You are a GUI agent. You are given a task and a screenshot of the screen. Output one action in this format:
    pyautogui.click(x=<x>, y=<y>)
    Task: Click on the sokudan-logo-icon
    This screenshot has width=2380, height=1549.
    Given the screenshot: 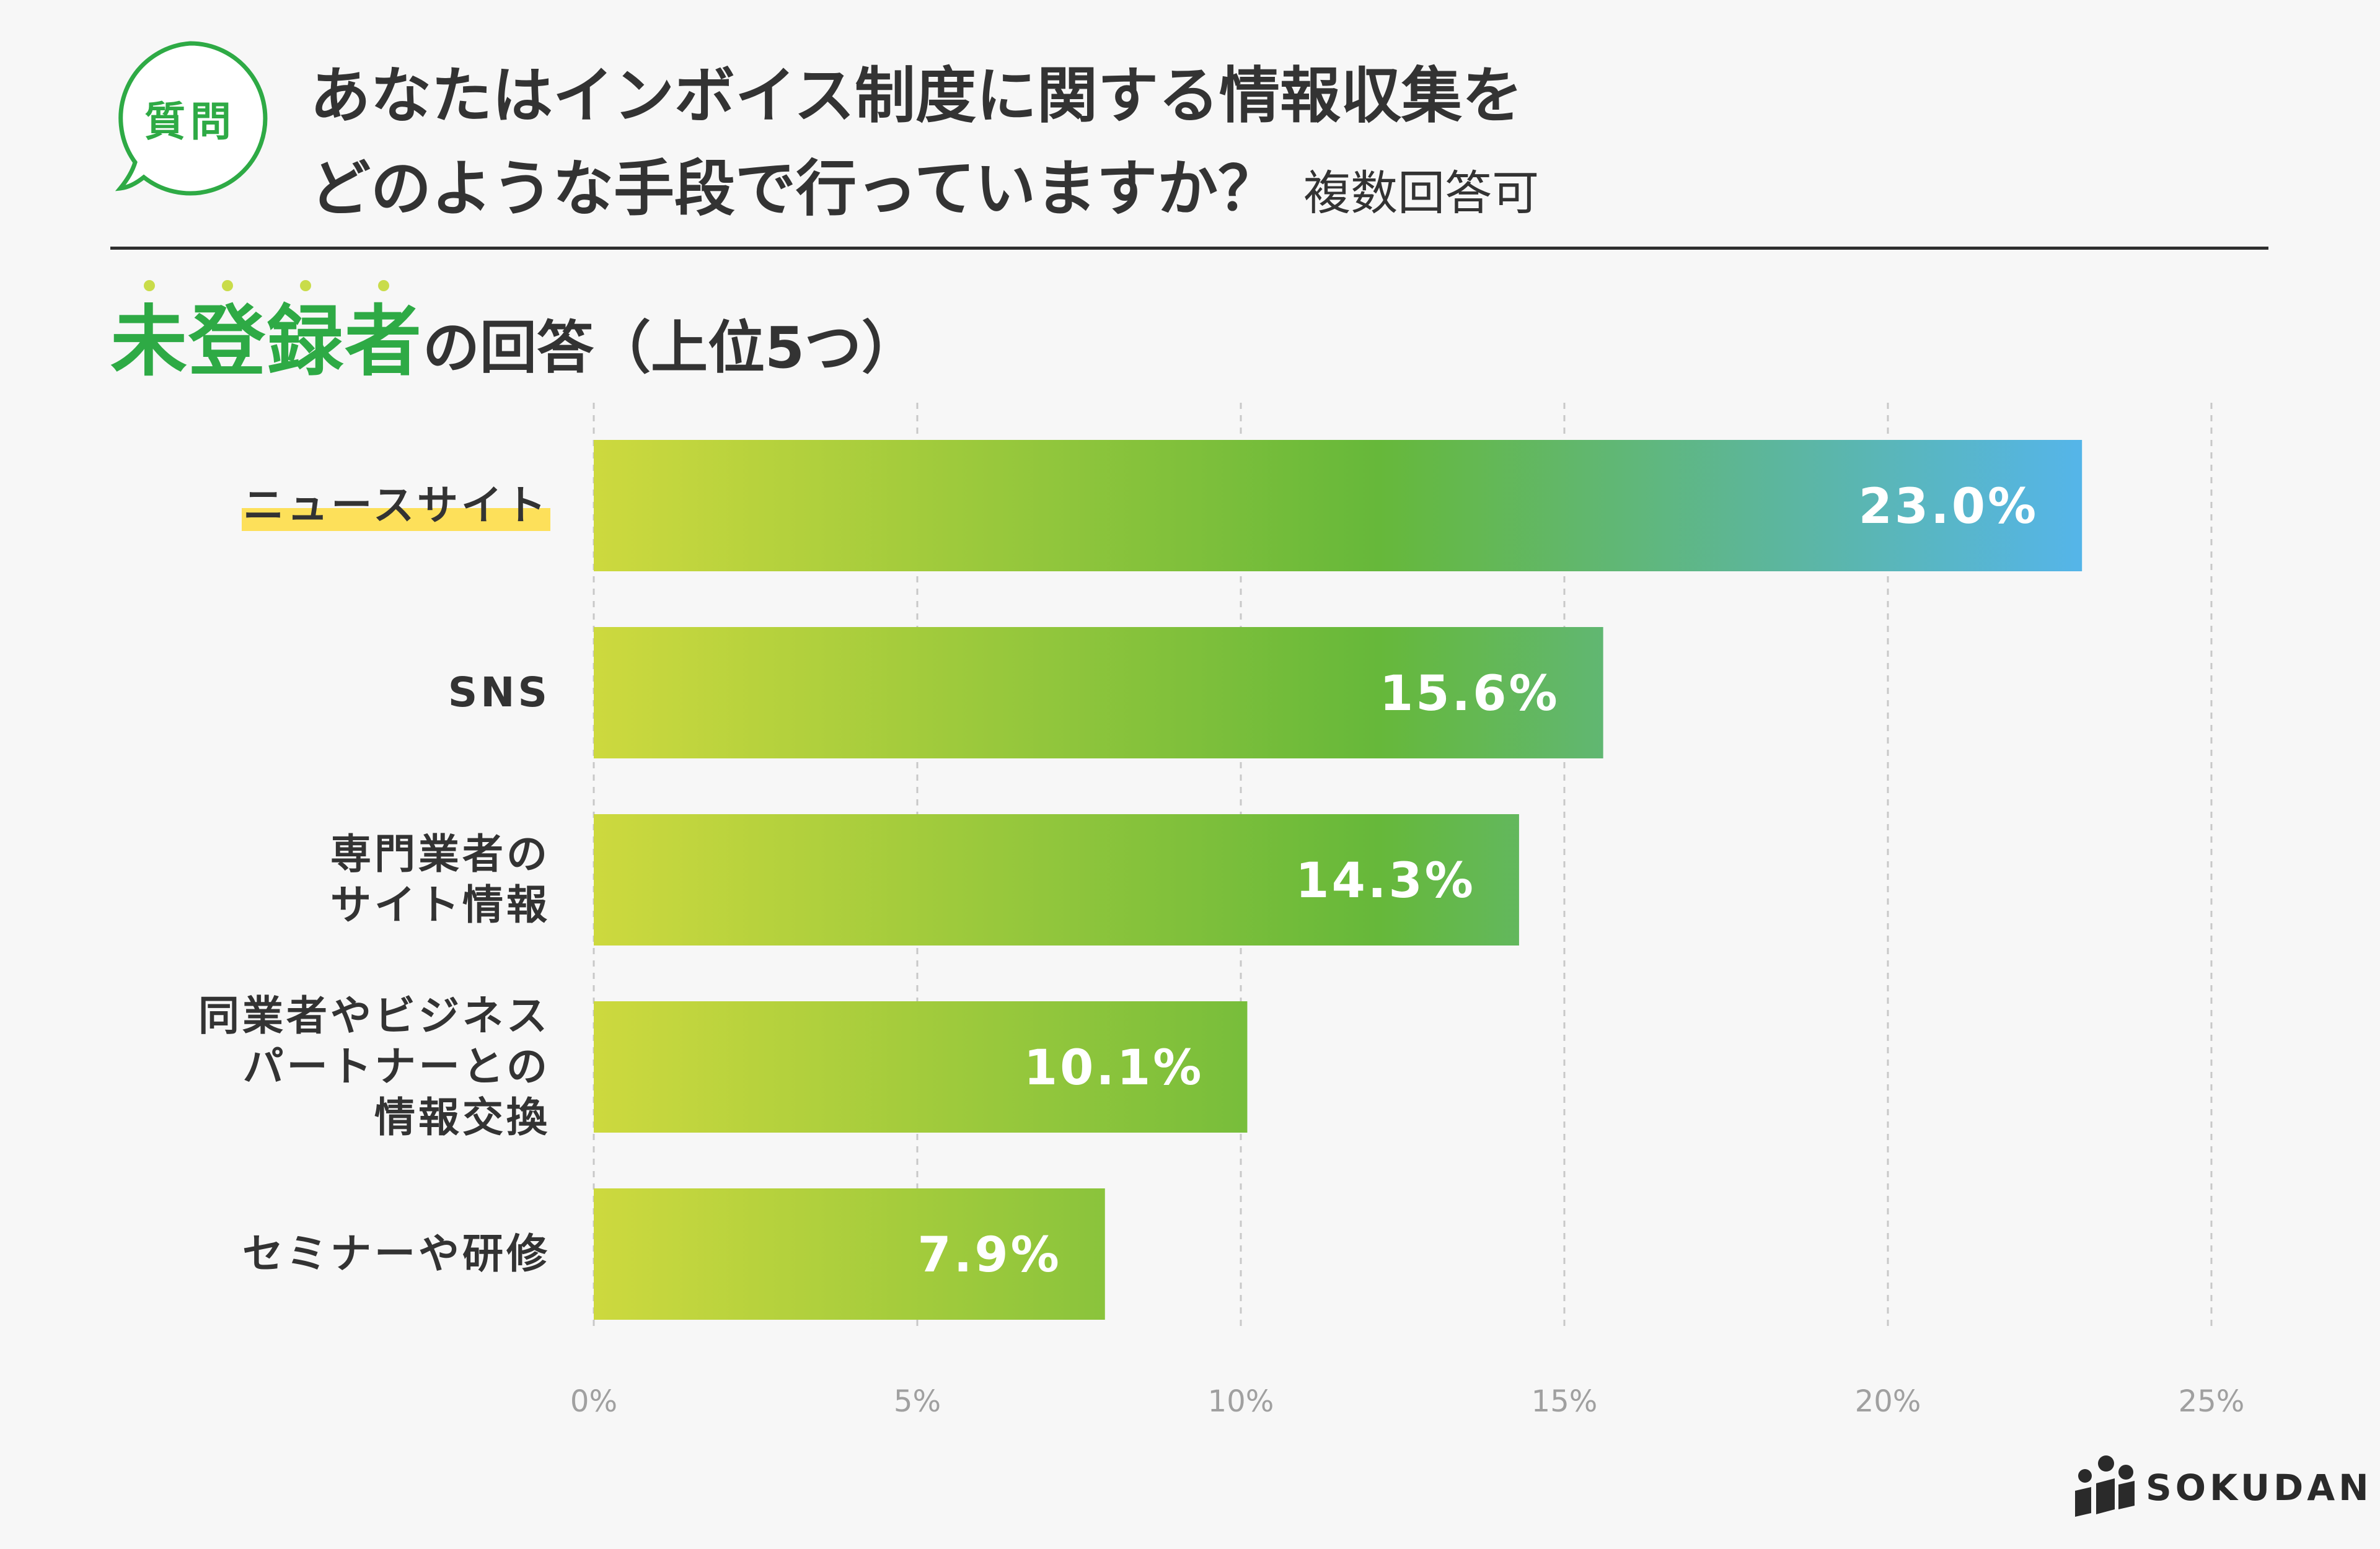 What is the action you would take?
    pyautogui.click(x=2105, y=1486)
    